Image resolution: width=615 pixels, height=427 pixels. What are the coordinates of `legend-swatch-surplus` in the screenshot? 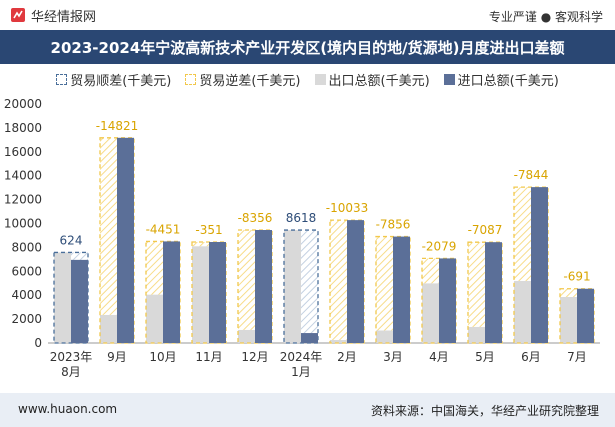 It's located at (62, 79).